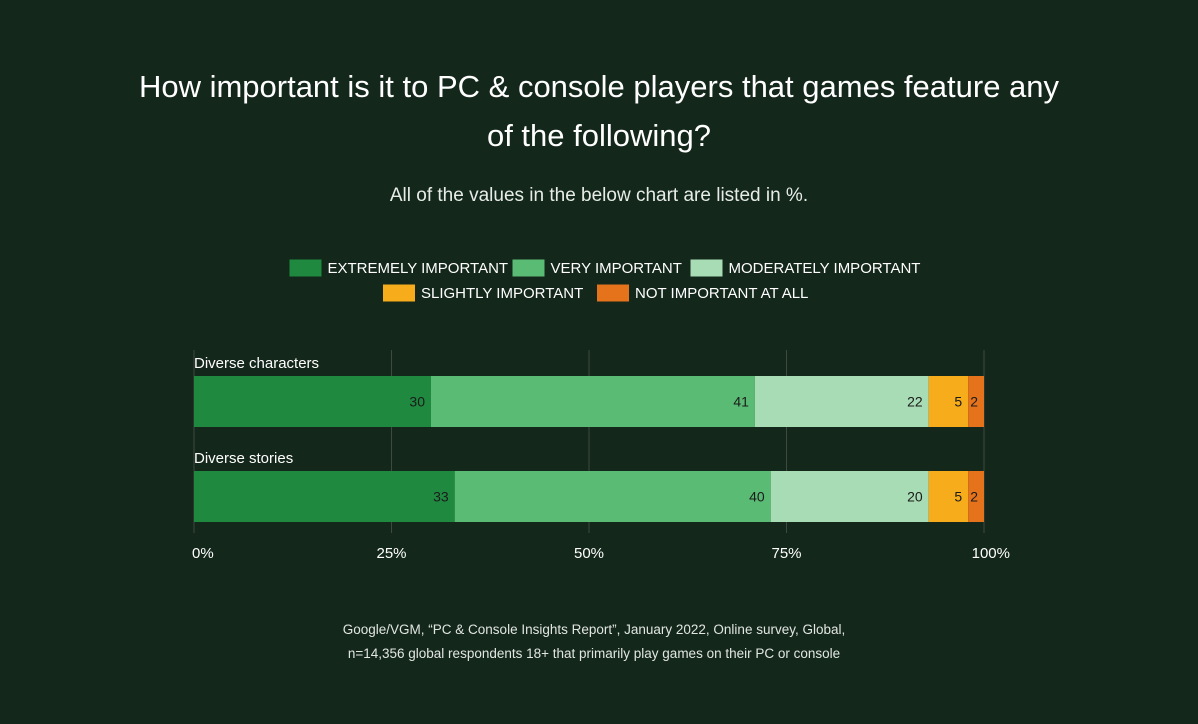  I want to click on bar-diverse-characters-slightly-important, so click(948, 401).